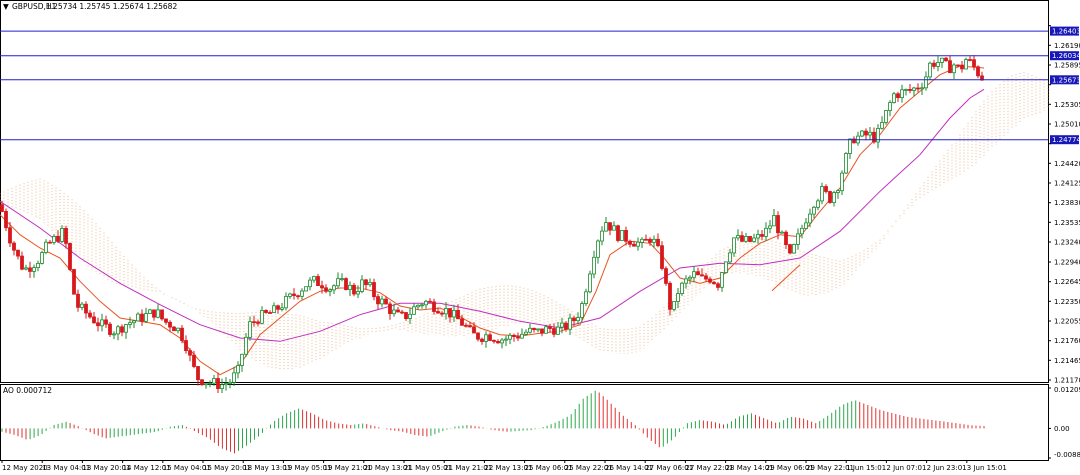  Describe the element at coordinates (508, 468) in the screenshot. I see `x-tick-label: 22 May 13:01` at that location.